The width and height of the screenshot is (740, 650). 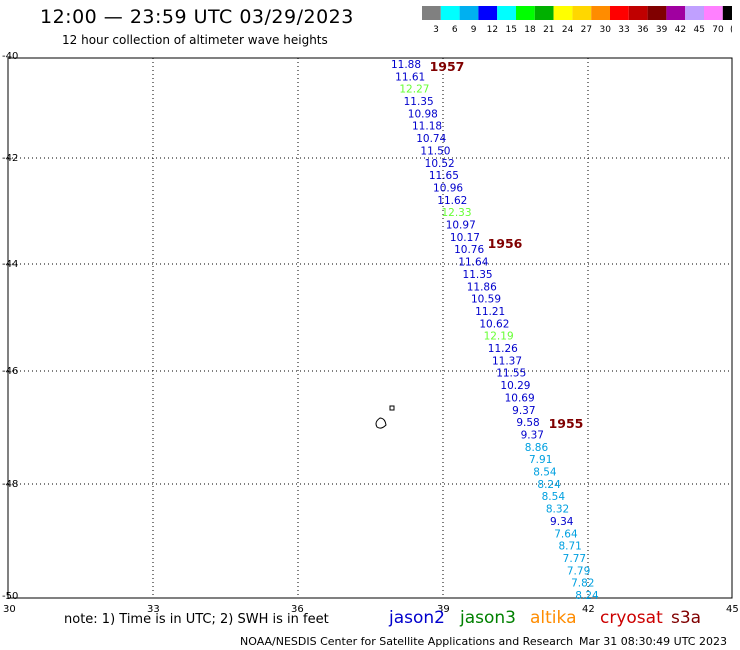 What do you see at coordinates (698, 30) in the screenshot?
I see `colorbar-label: 45` at bounding box center [698, 30].